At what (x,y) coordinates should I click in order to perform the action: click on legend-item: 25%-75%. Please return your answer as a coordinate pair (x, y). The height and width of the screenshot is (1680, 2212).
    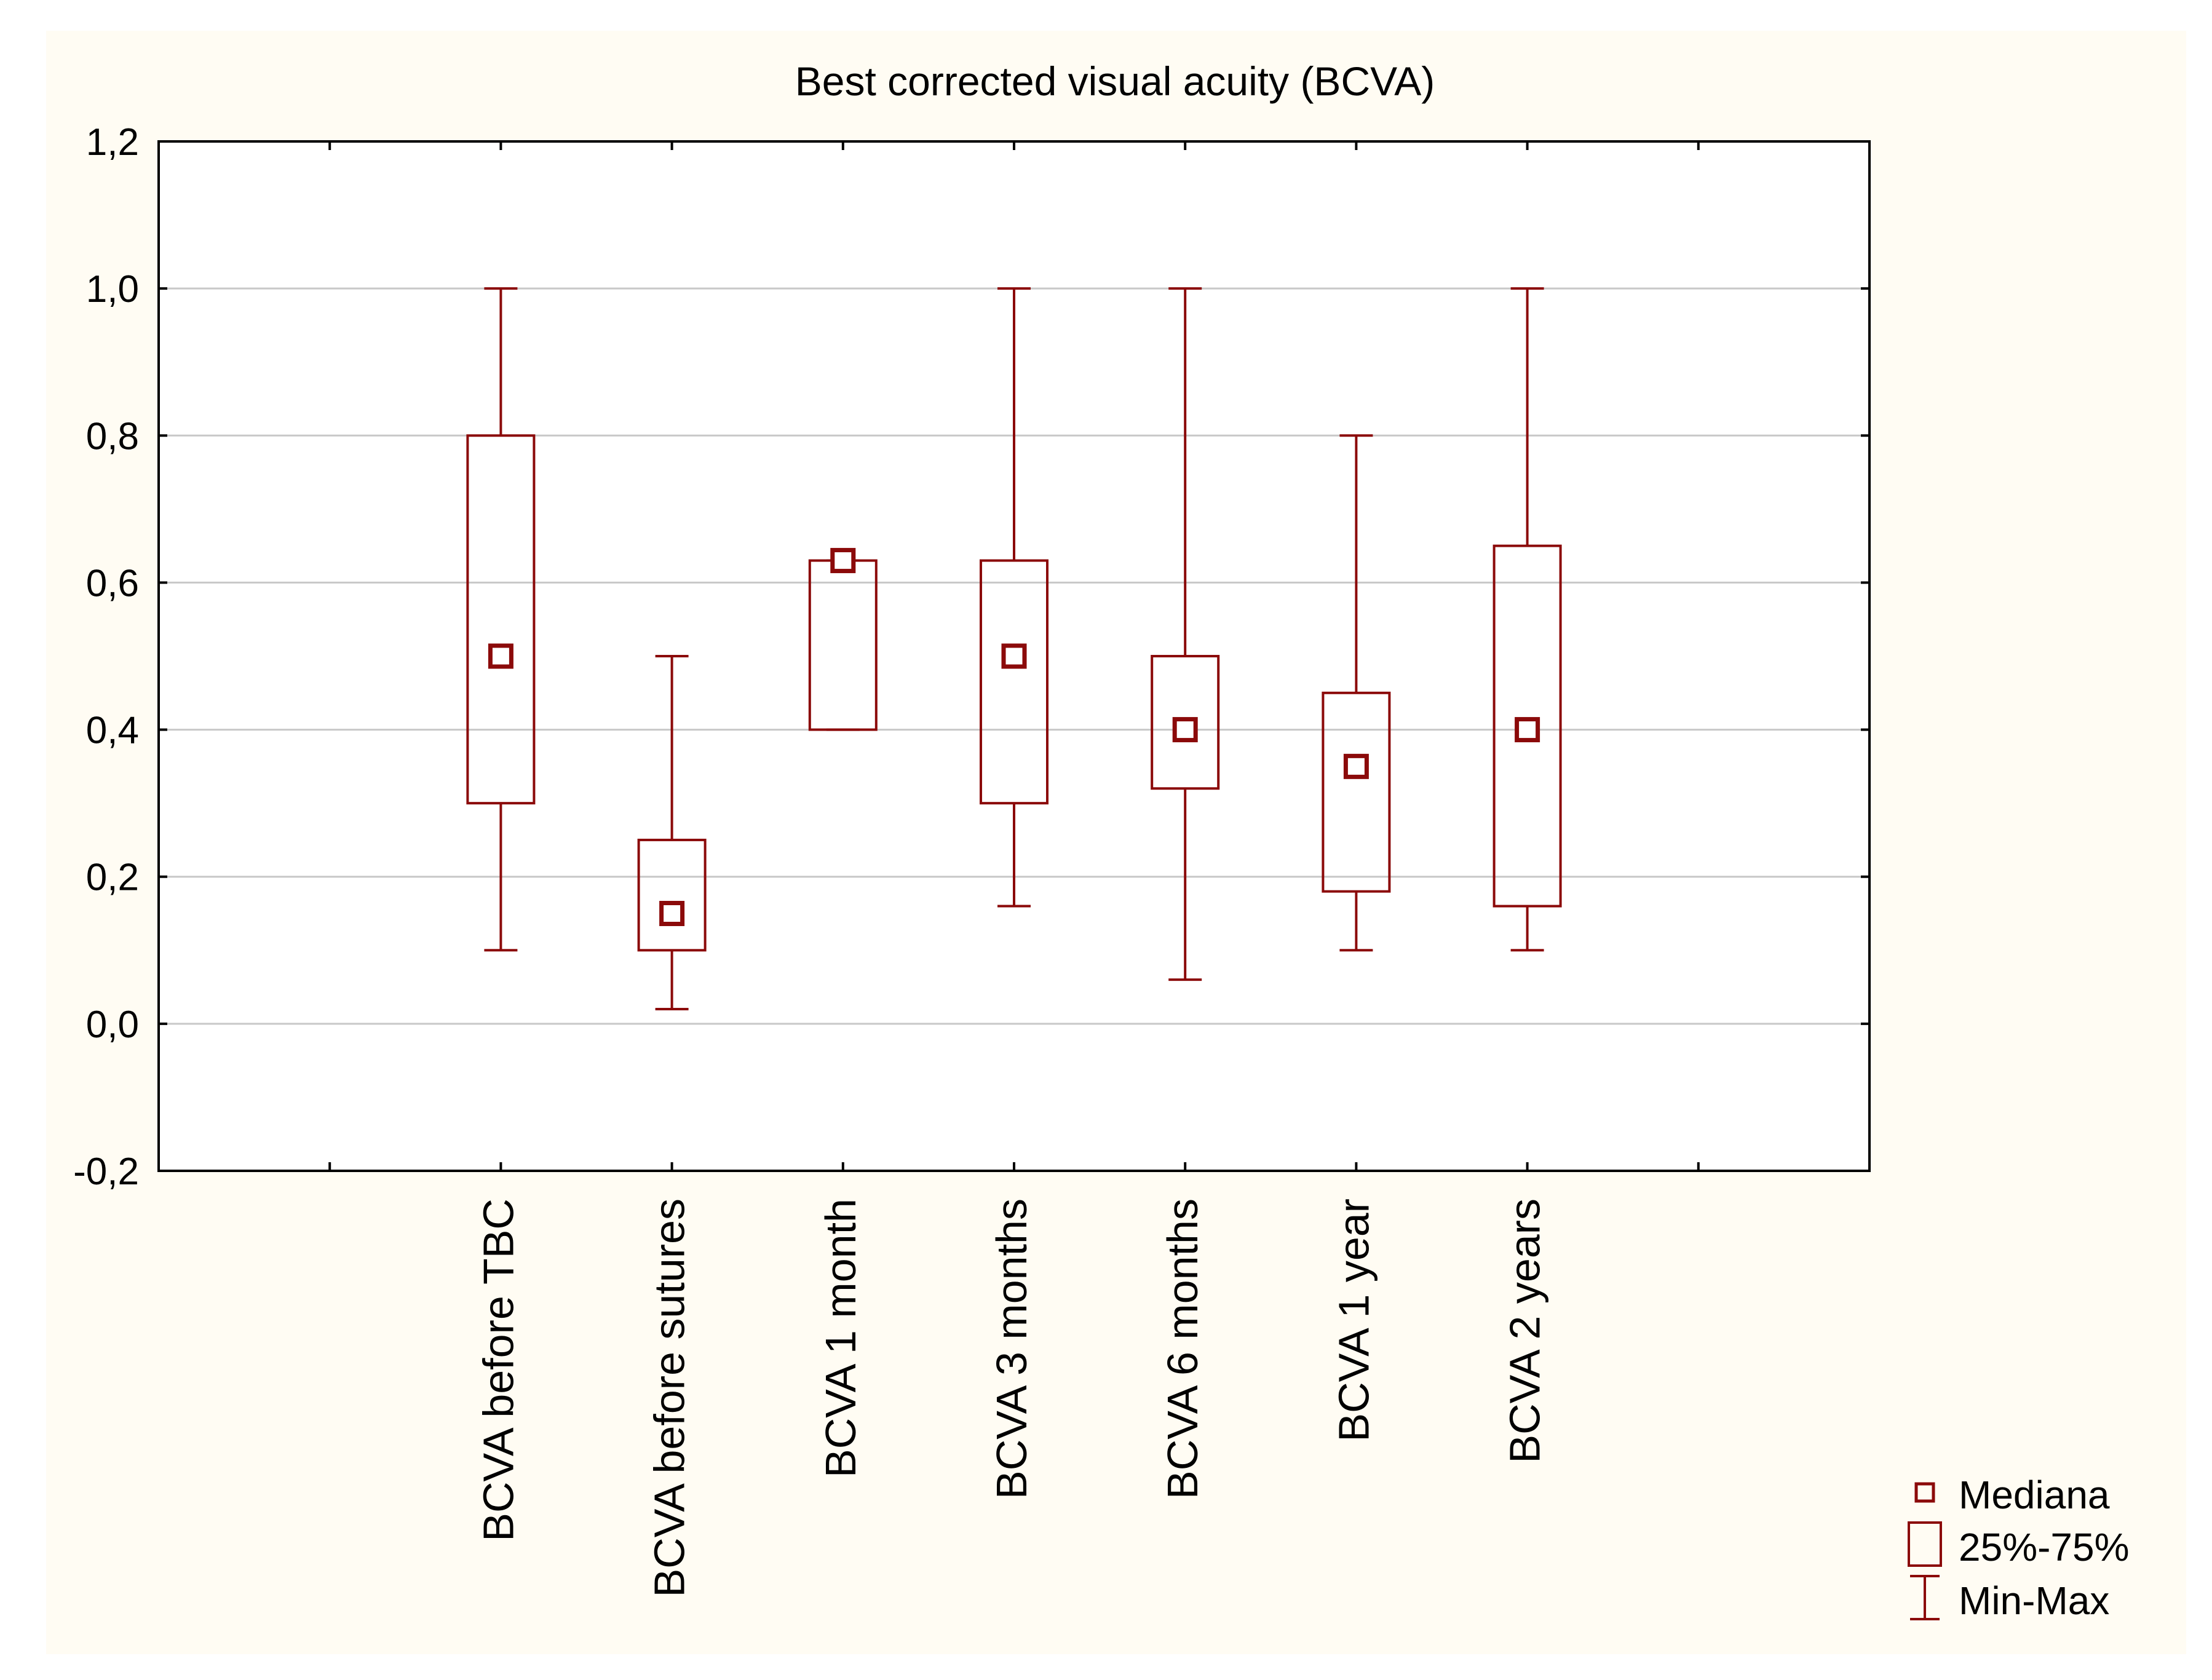
    Looking at the image, I should click on (2019, 1545).